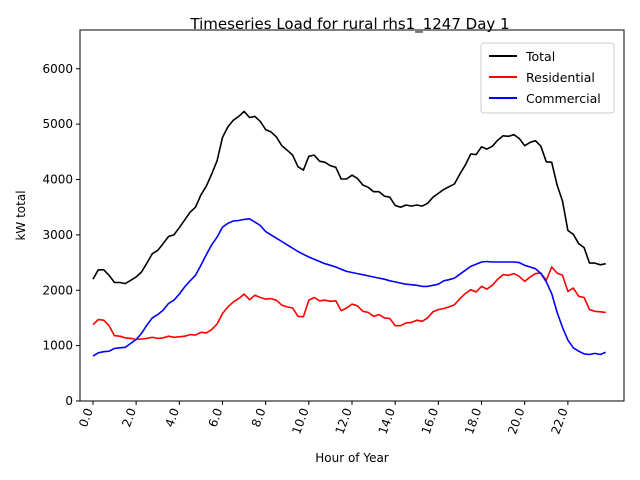 The width and height of the screenshot is (640, 480). Describe the element at coordinates (69, 401) in the screenshot. I see `y-tick-label: 0` at that location.